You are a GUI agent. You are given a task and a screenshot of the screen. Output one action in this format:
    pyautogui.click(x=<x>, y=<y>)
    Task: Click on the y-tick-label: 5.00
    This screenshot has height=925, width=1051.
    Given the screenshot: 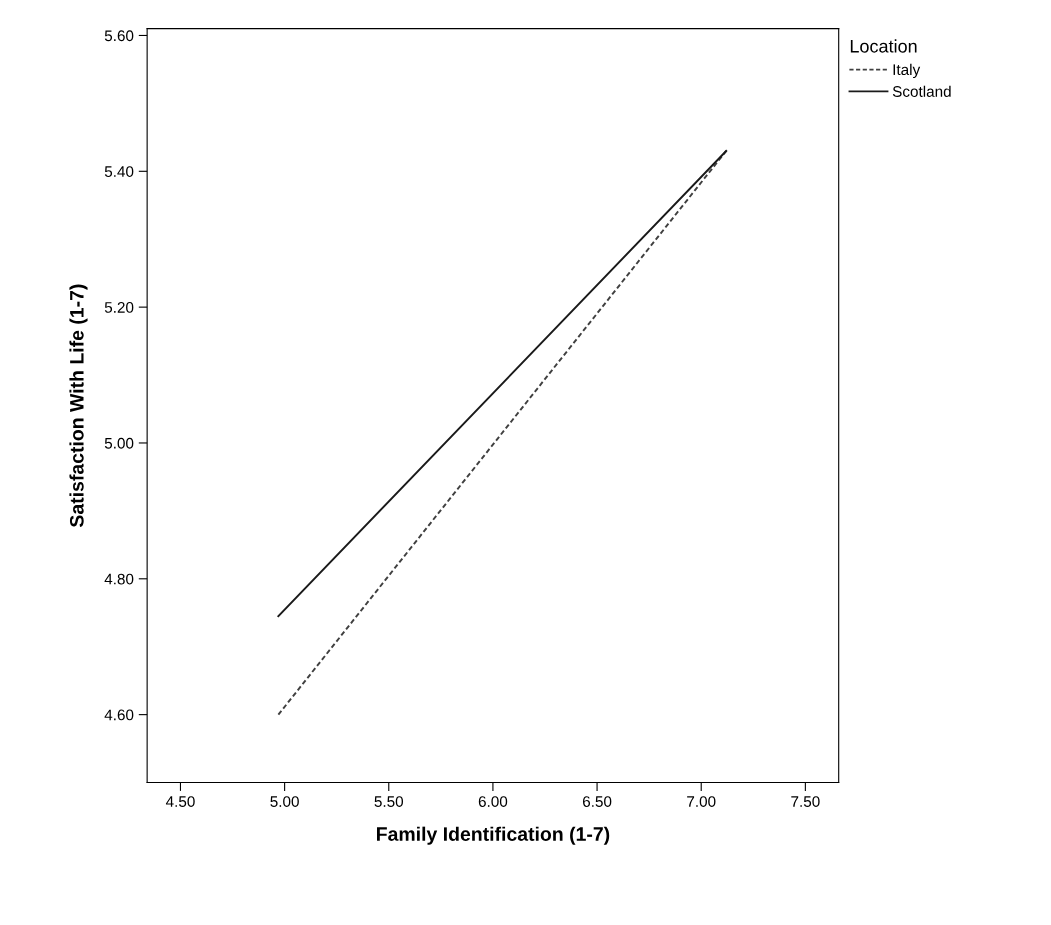 What is the action you would take?
    pyautogui.click(x=119, y=443)
    